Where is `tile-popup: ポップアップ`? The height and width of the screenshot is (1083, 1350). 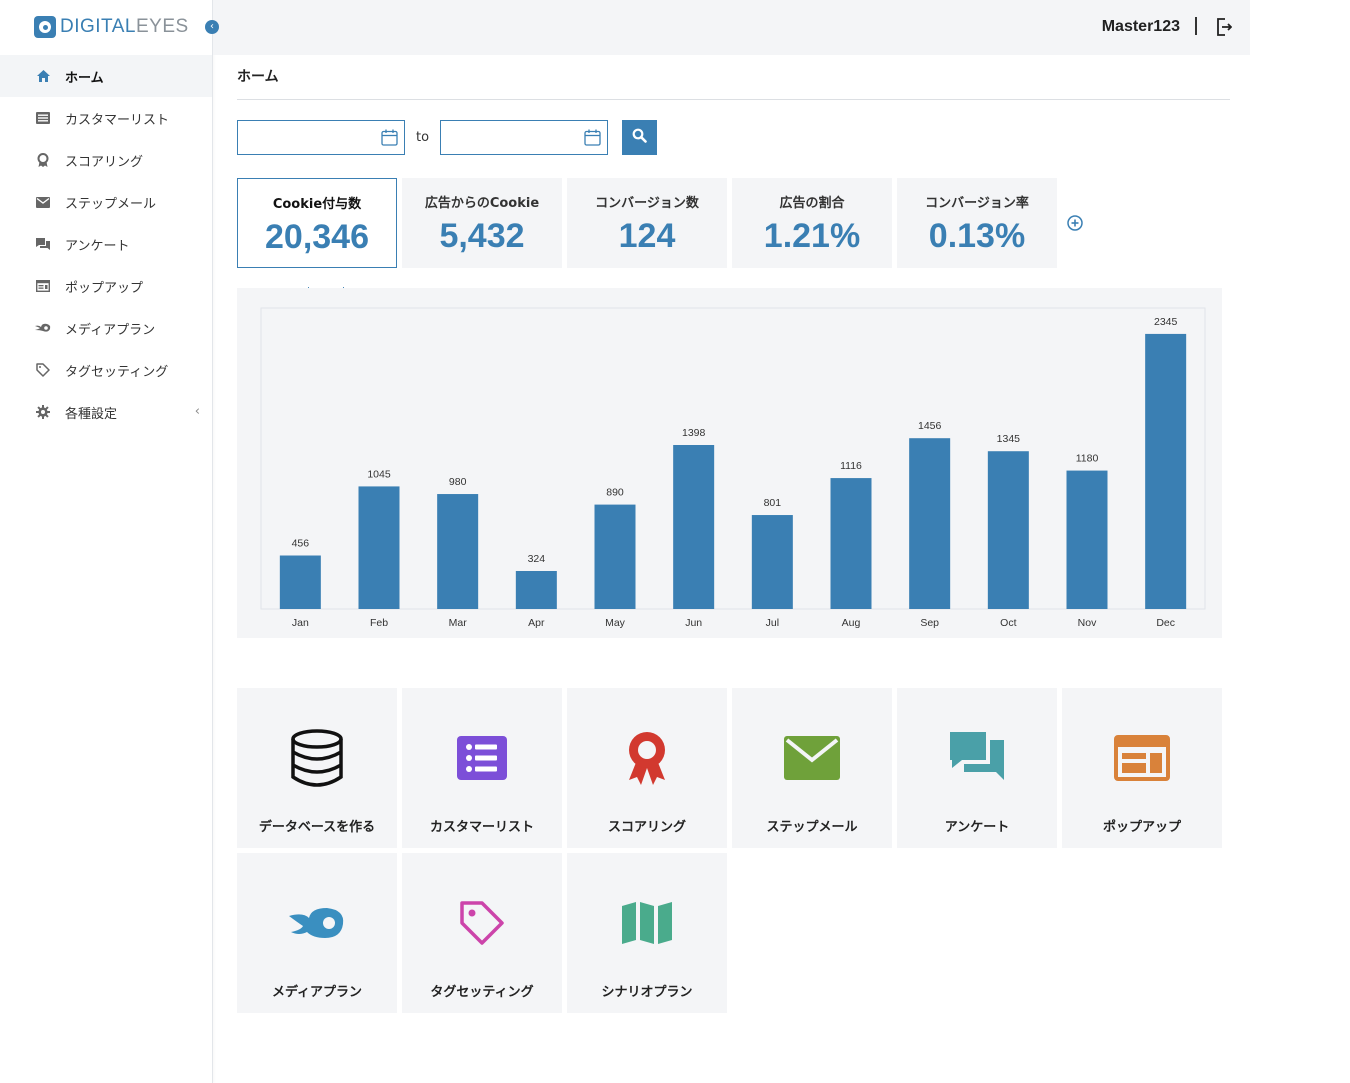 tile-popup: ポップアップ is located at coordinates (1142, 768).